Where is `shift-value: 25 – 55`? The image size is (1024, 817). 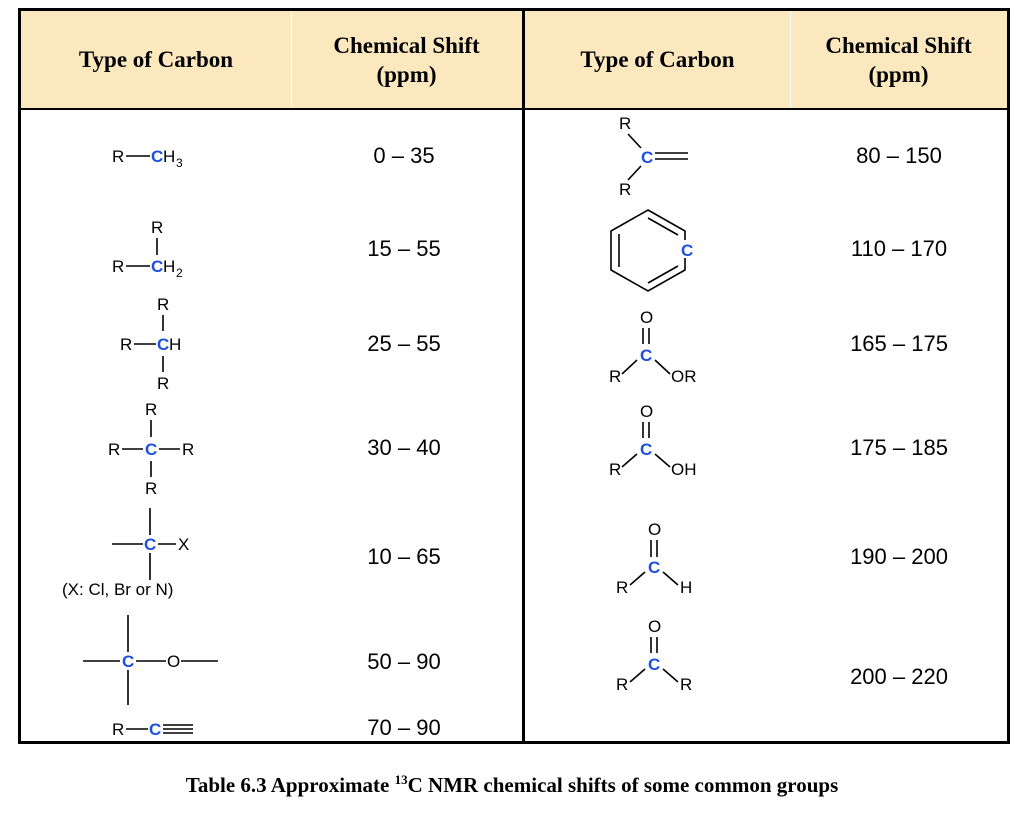
shift-value: 25 – 55 is located at coordinates (404, 343).